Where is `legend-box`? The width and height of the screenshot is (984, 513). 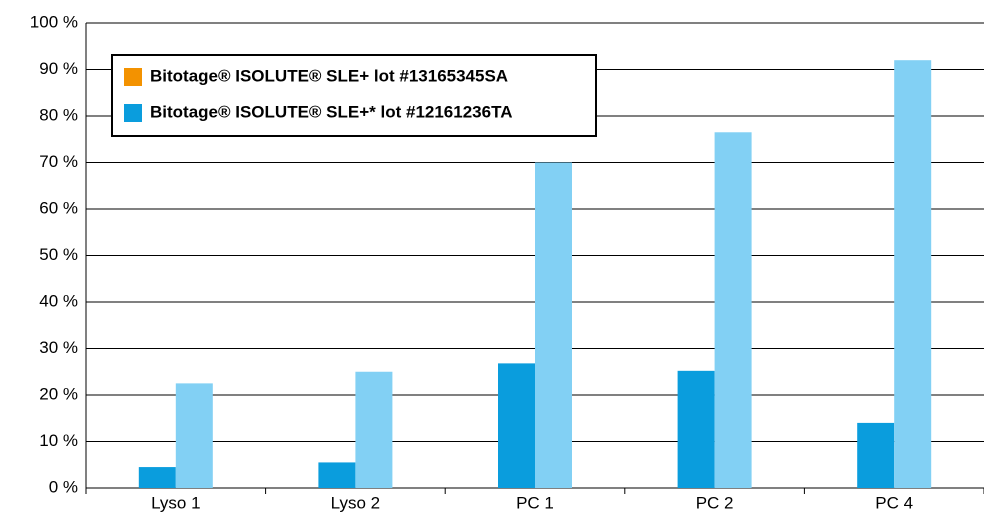 legend-box is located at coordinates (354, 95).